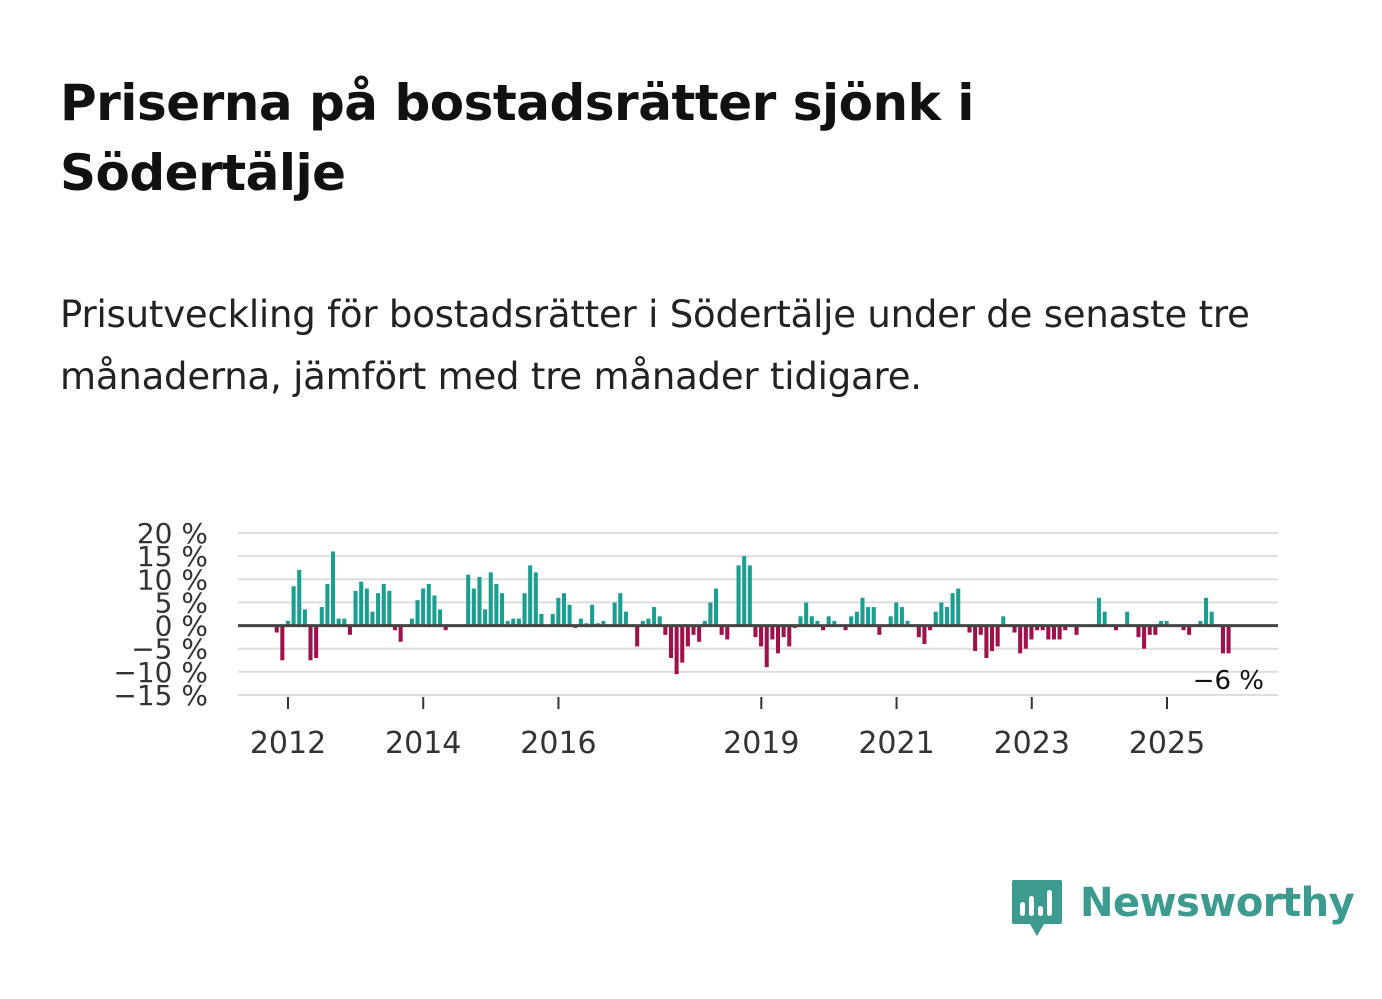 The image size is (1382, 999). Describe the element at coordinates (1037, 908) in the screenshot. I see `newsworthy-logo-icon` at that location.